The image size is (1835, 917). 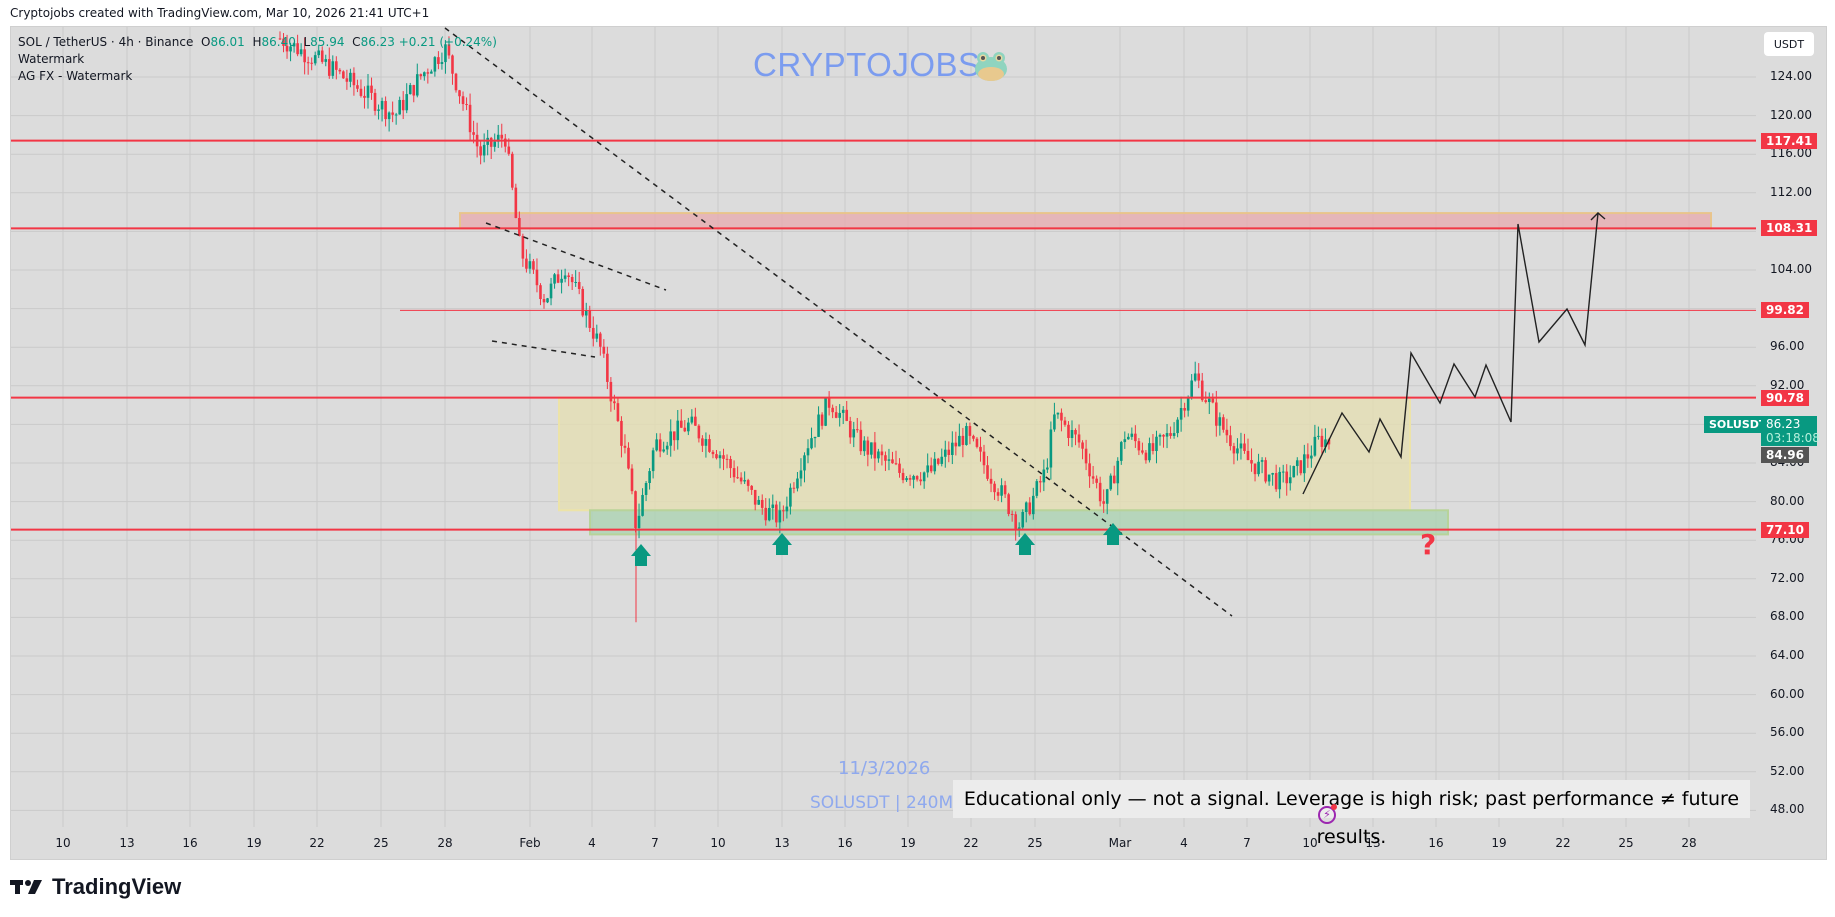 What do you see at coordinates (1791, 114) in the screenshot?
I see `price-tick: 120.00` at bounding box center [1791, 114].